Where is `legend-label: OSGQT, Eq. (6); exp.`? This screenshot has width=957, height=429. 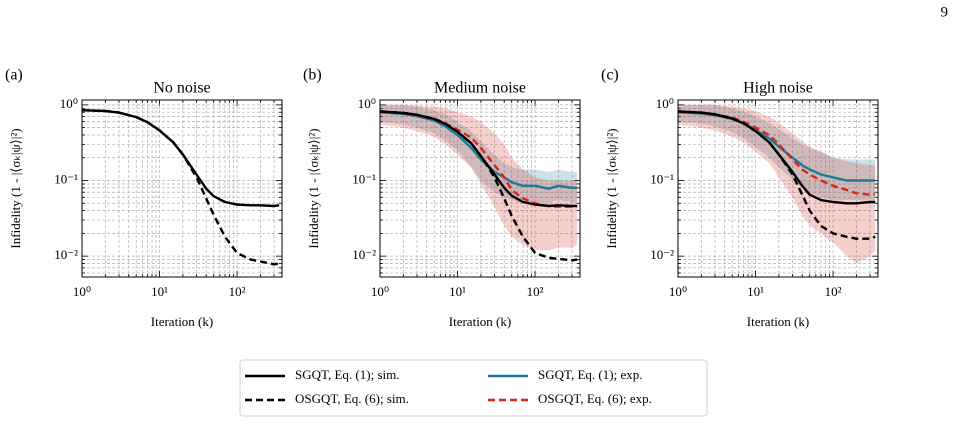
legend-label: OSGQT, Eq. (6); exp. is located at coordinates (595, 398).